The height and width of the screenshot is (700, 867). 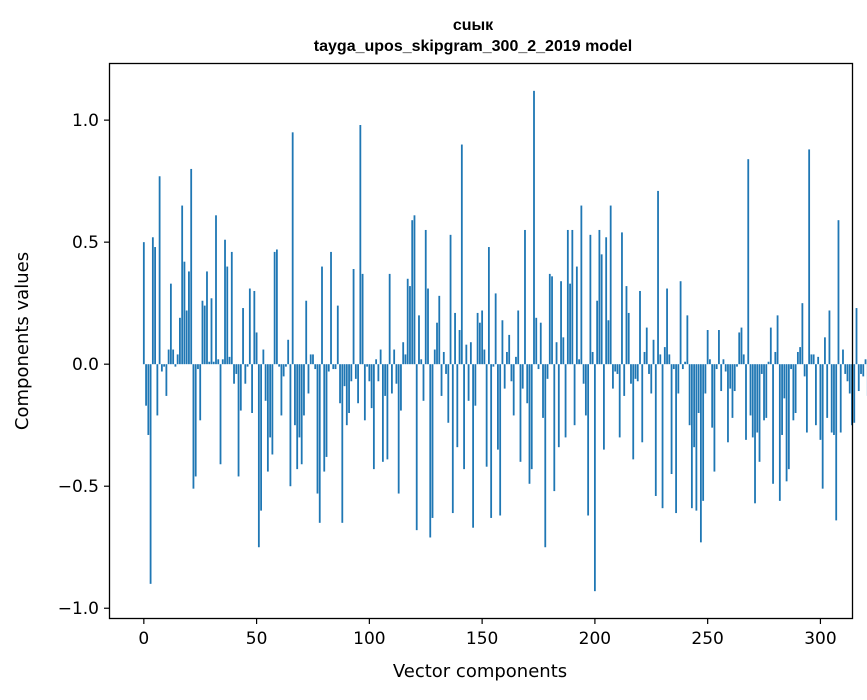 I want to click on x-tick-label-1: 50, so click(x=257, y=639).